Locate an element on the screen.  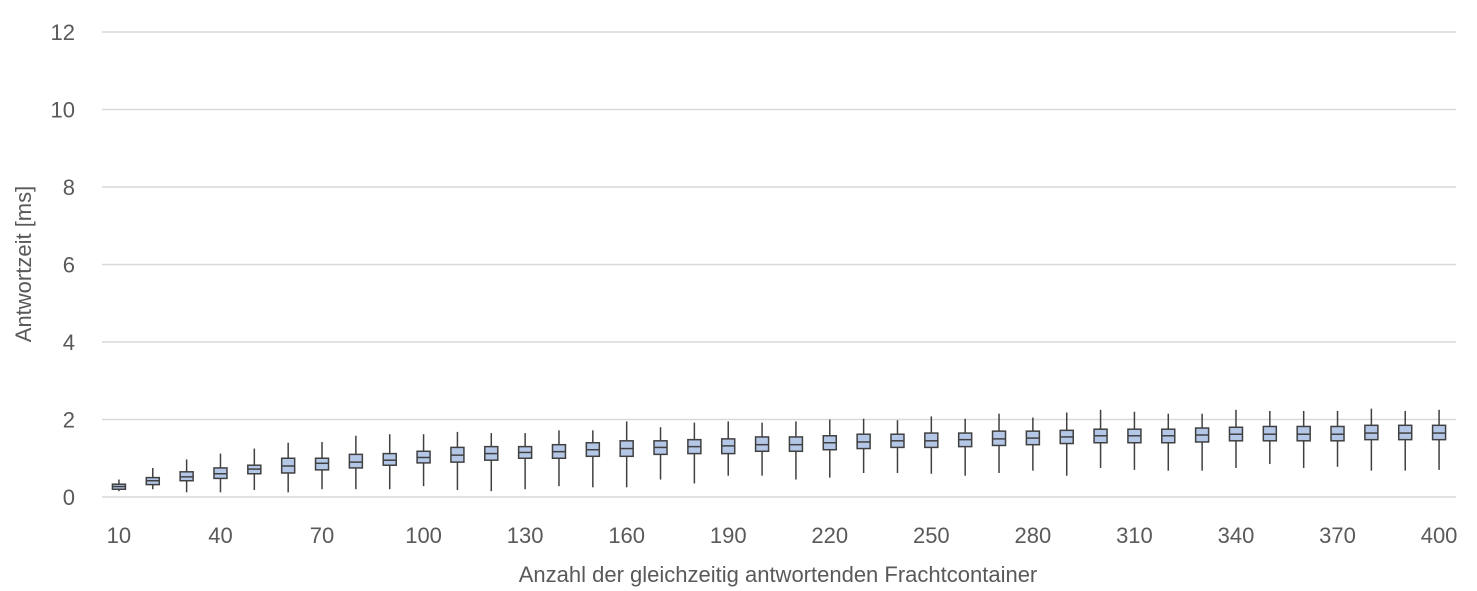
y-axis-title: Antwortzeit [ms] is located at coordinates (23, 264).